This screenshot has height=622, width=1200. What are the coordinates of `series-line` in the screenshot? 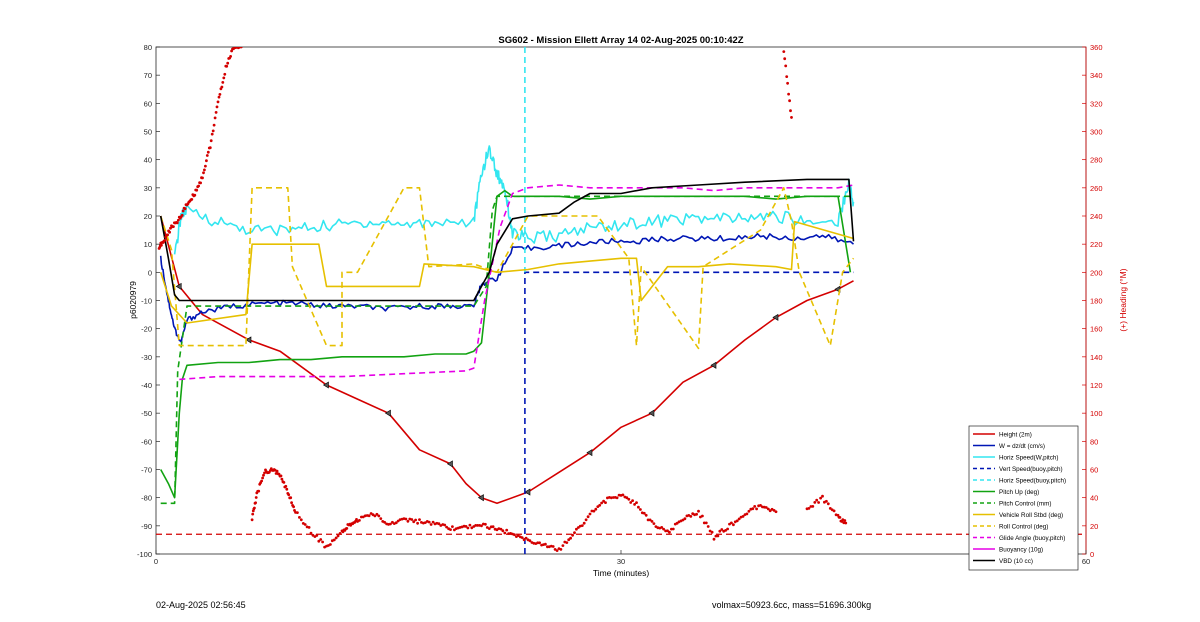 It's located at (507, 287).